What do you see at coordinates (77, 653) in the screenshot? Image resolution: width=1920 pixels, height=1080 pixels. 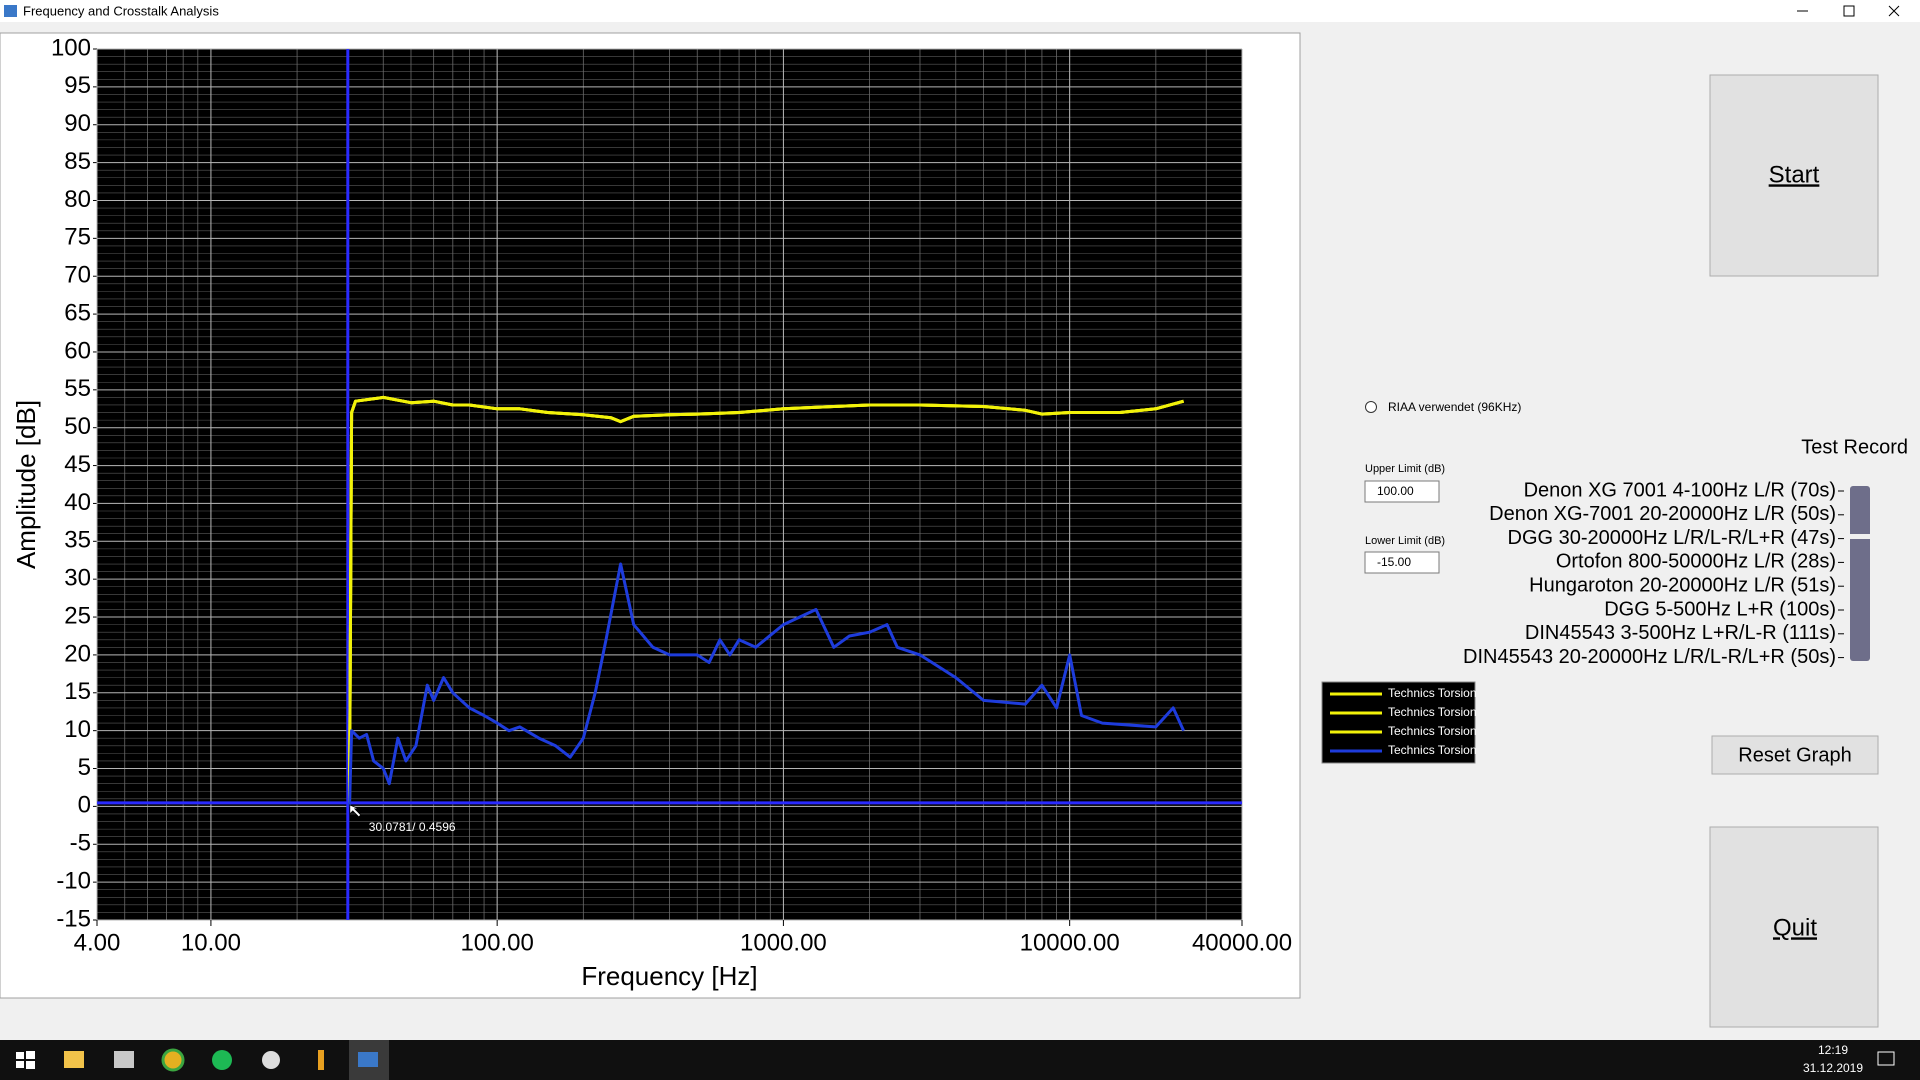 I see `y-tick-label: 20` at bounding box center [77, 653].